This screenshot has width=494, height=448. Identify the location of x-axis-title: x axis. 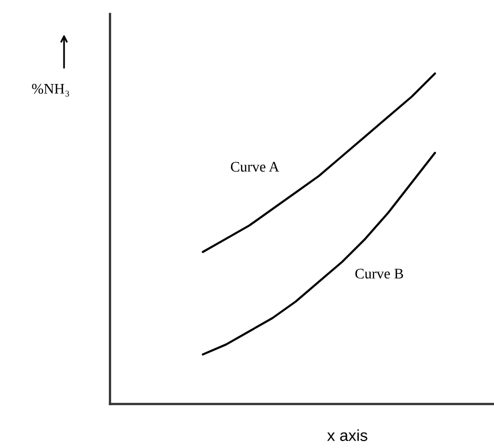
(347, 435).